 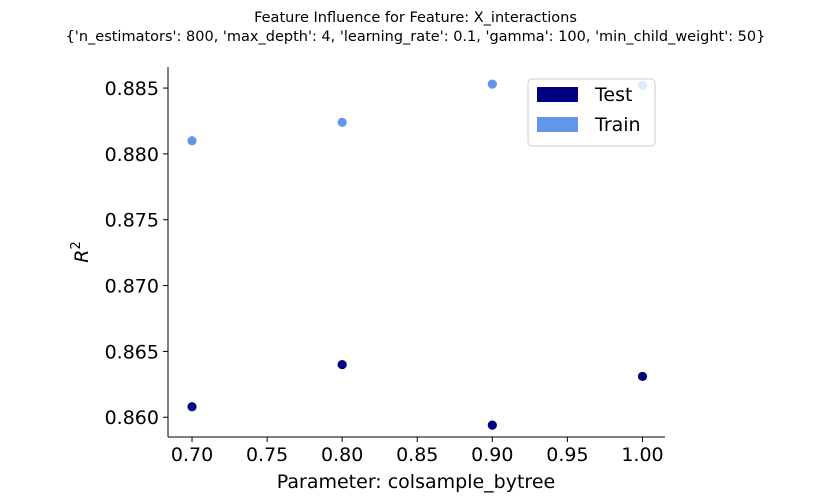 What do you see at coordinates (642, 455) in the screenshot?
I see `x-tick-label: 1.00` at bounding box center [642, 455].